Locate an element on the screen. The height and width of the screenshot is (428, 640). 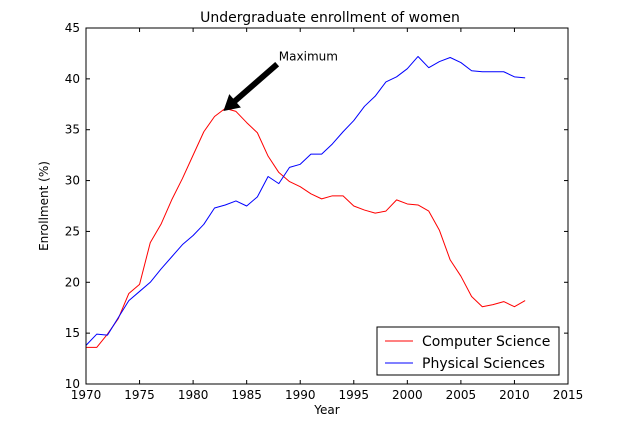
y-tick-label: 45 is located at coordinates (72, 28).